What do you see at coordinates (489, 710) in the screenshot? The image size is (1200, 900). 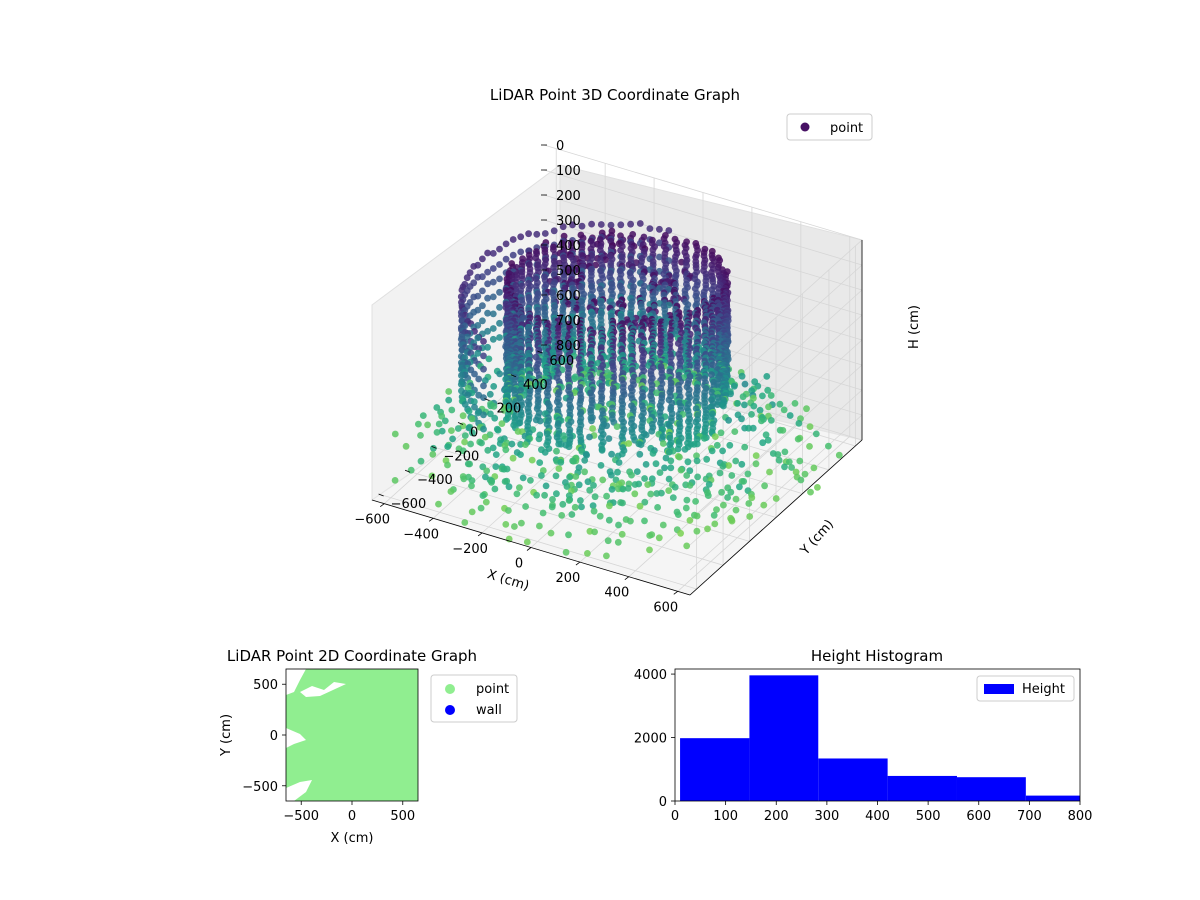 I see `legend-2d-wall-label: wall` at bounding box center [489, 710].